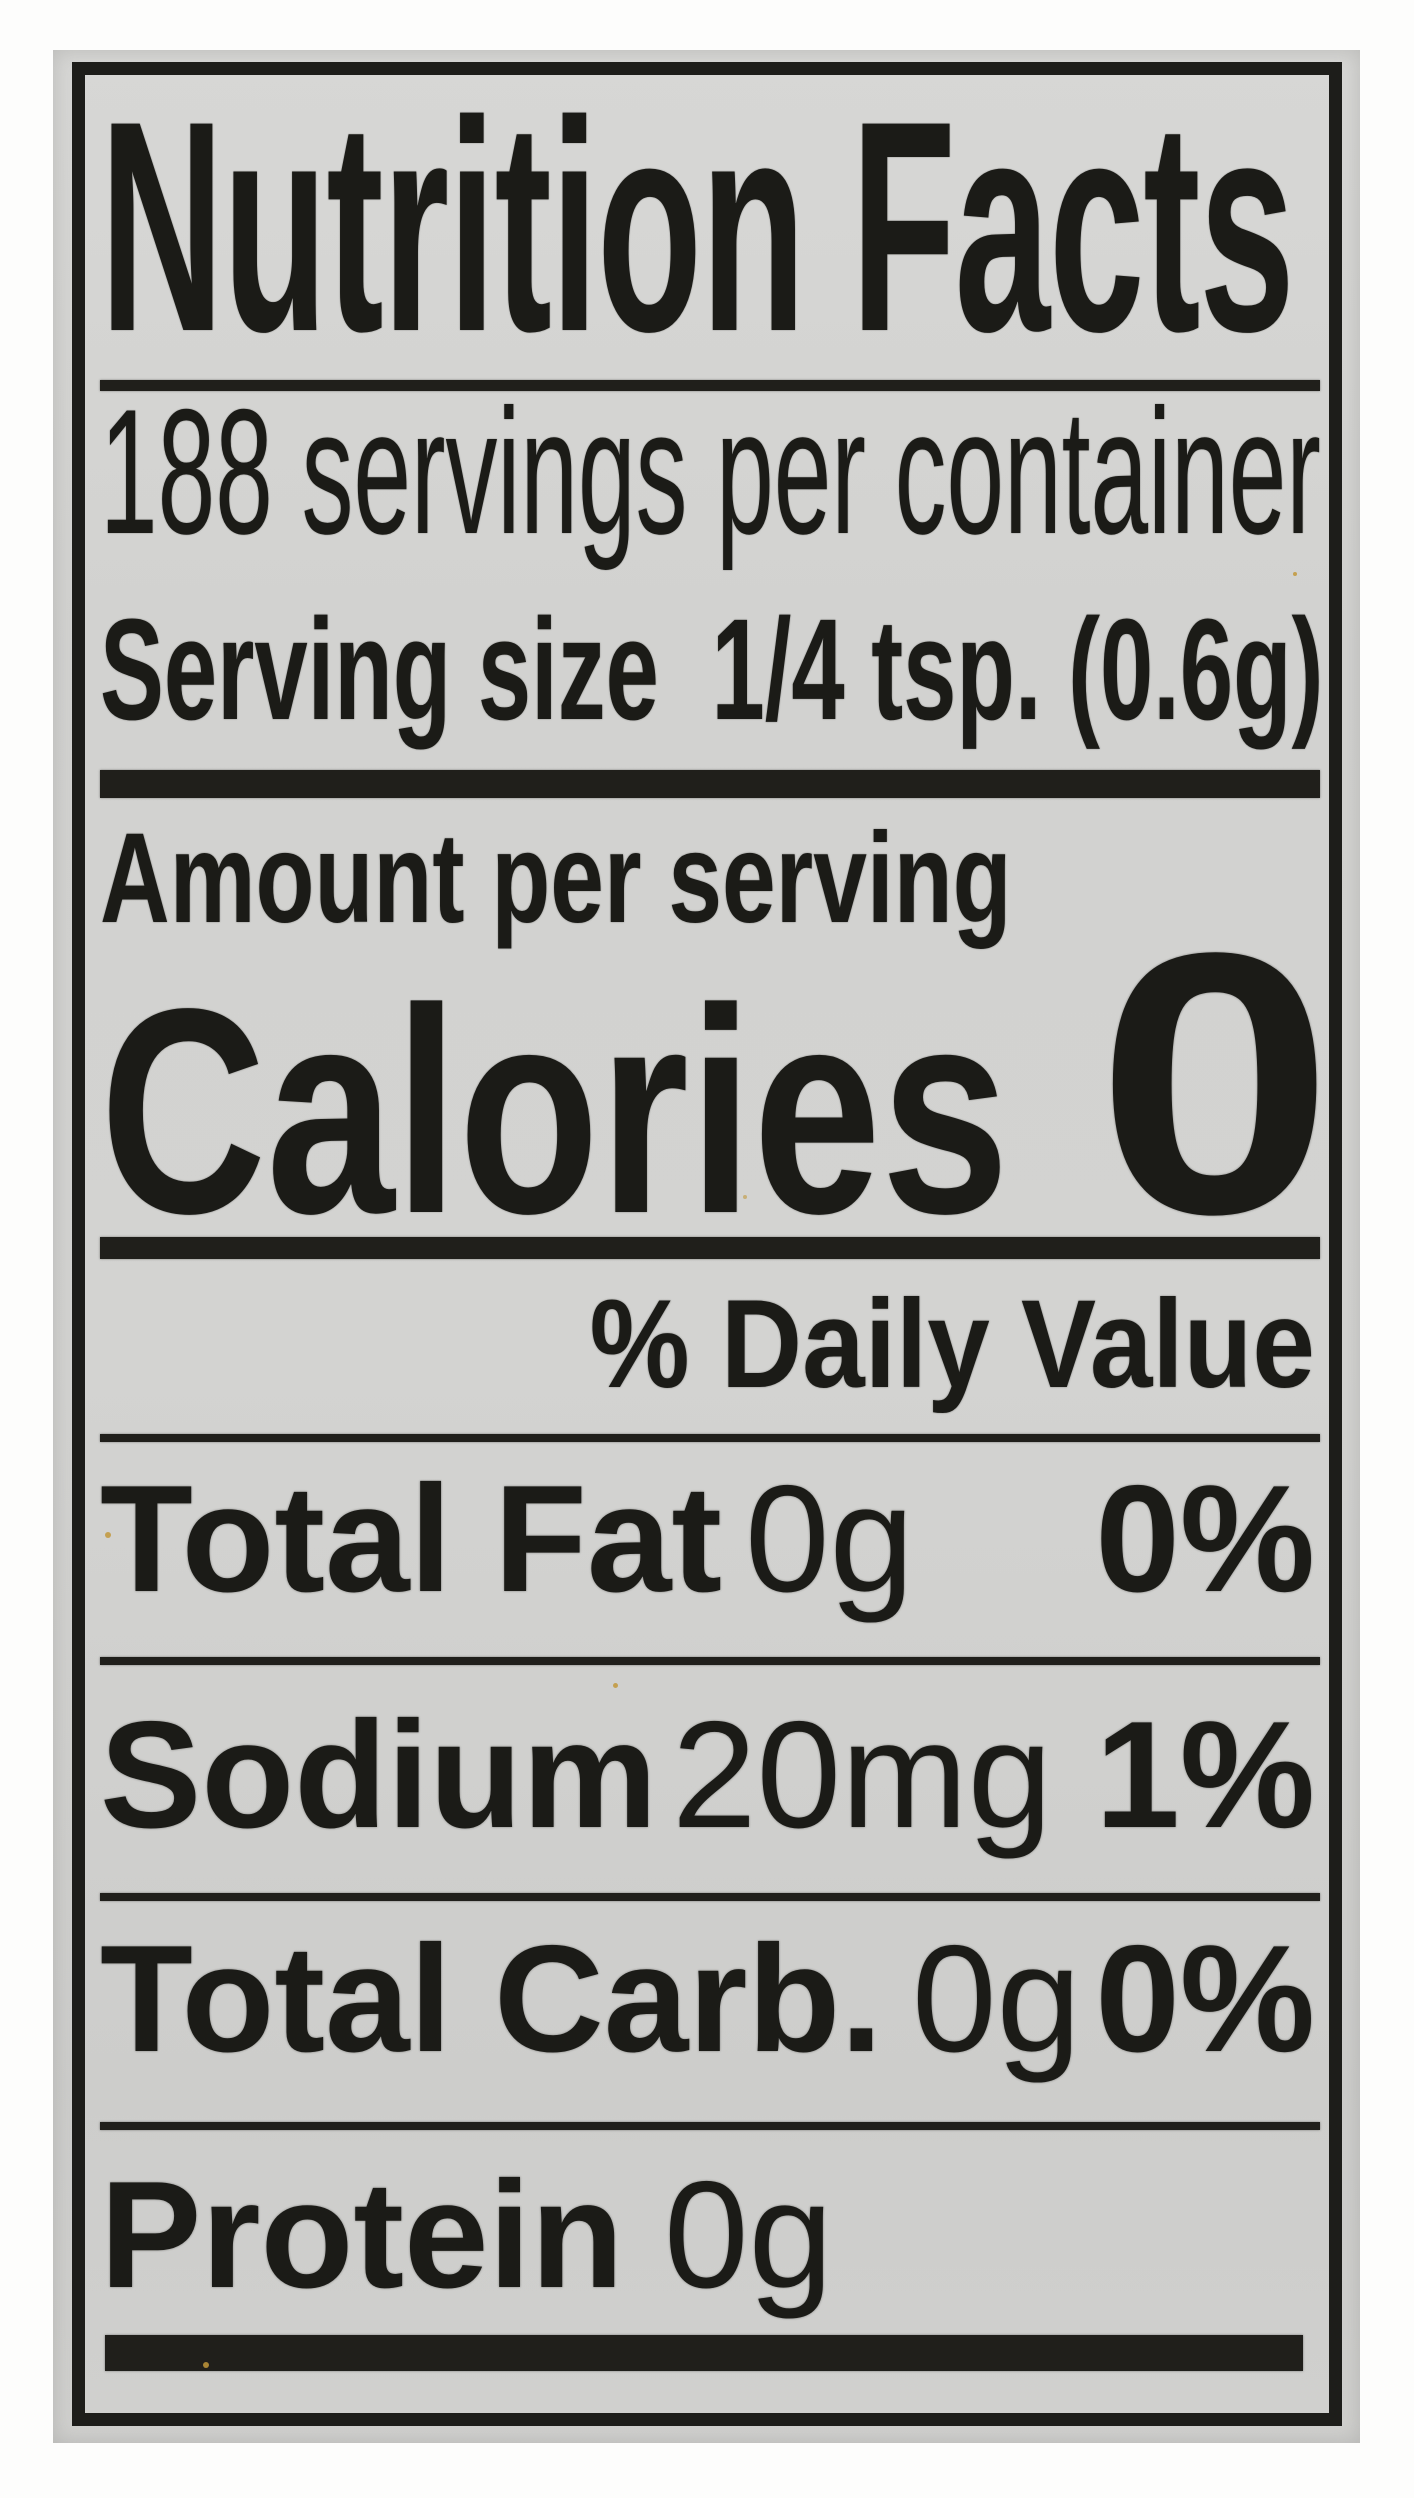 The height and width of the screenshot is (2498, 1414). I want to click on label-title: Nutrition Facts, so click(697, 226).